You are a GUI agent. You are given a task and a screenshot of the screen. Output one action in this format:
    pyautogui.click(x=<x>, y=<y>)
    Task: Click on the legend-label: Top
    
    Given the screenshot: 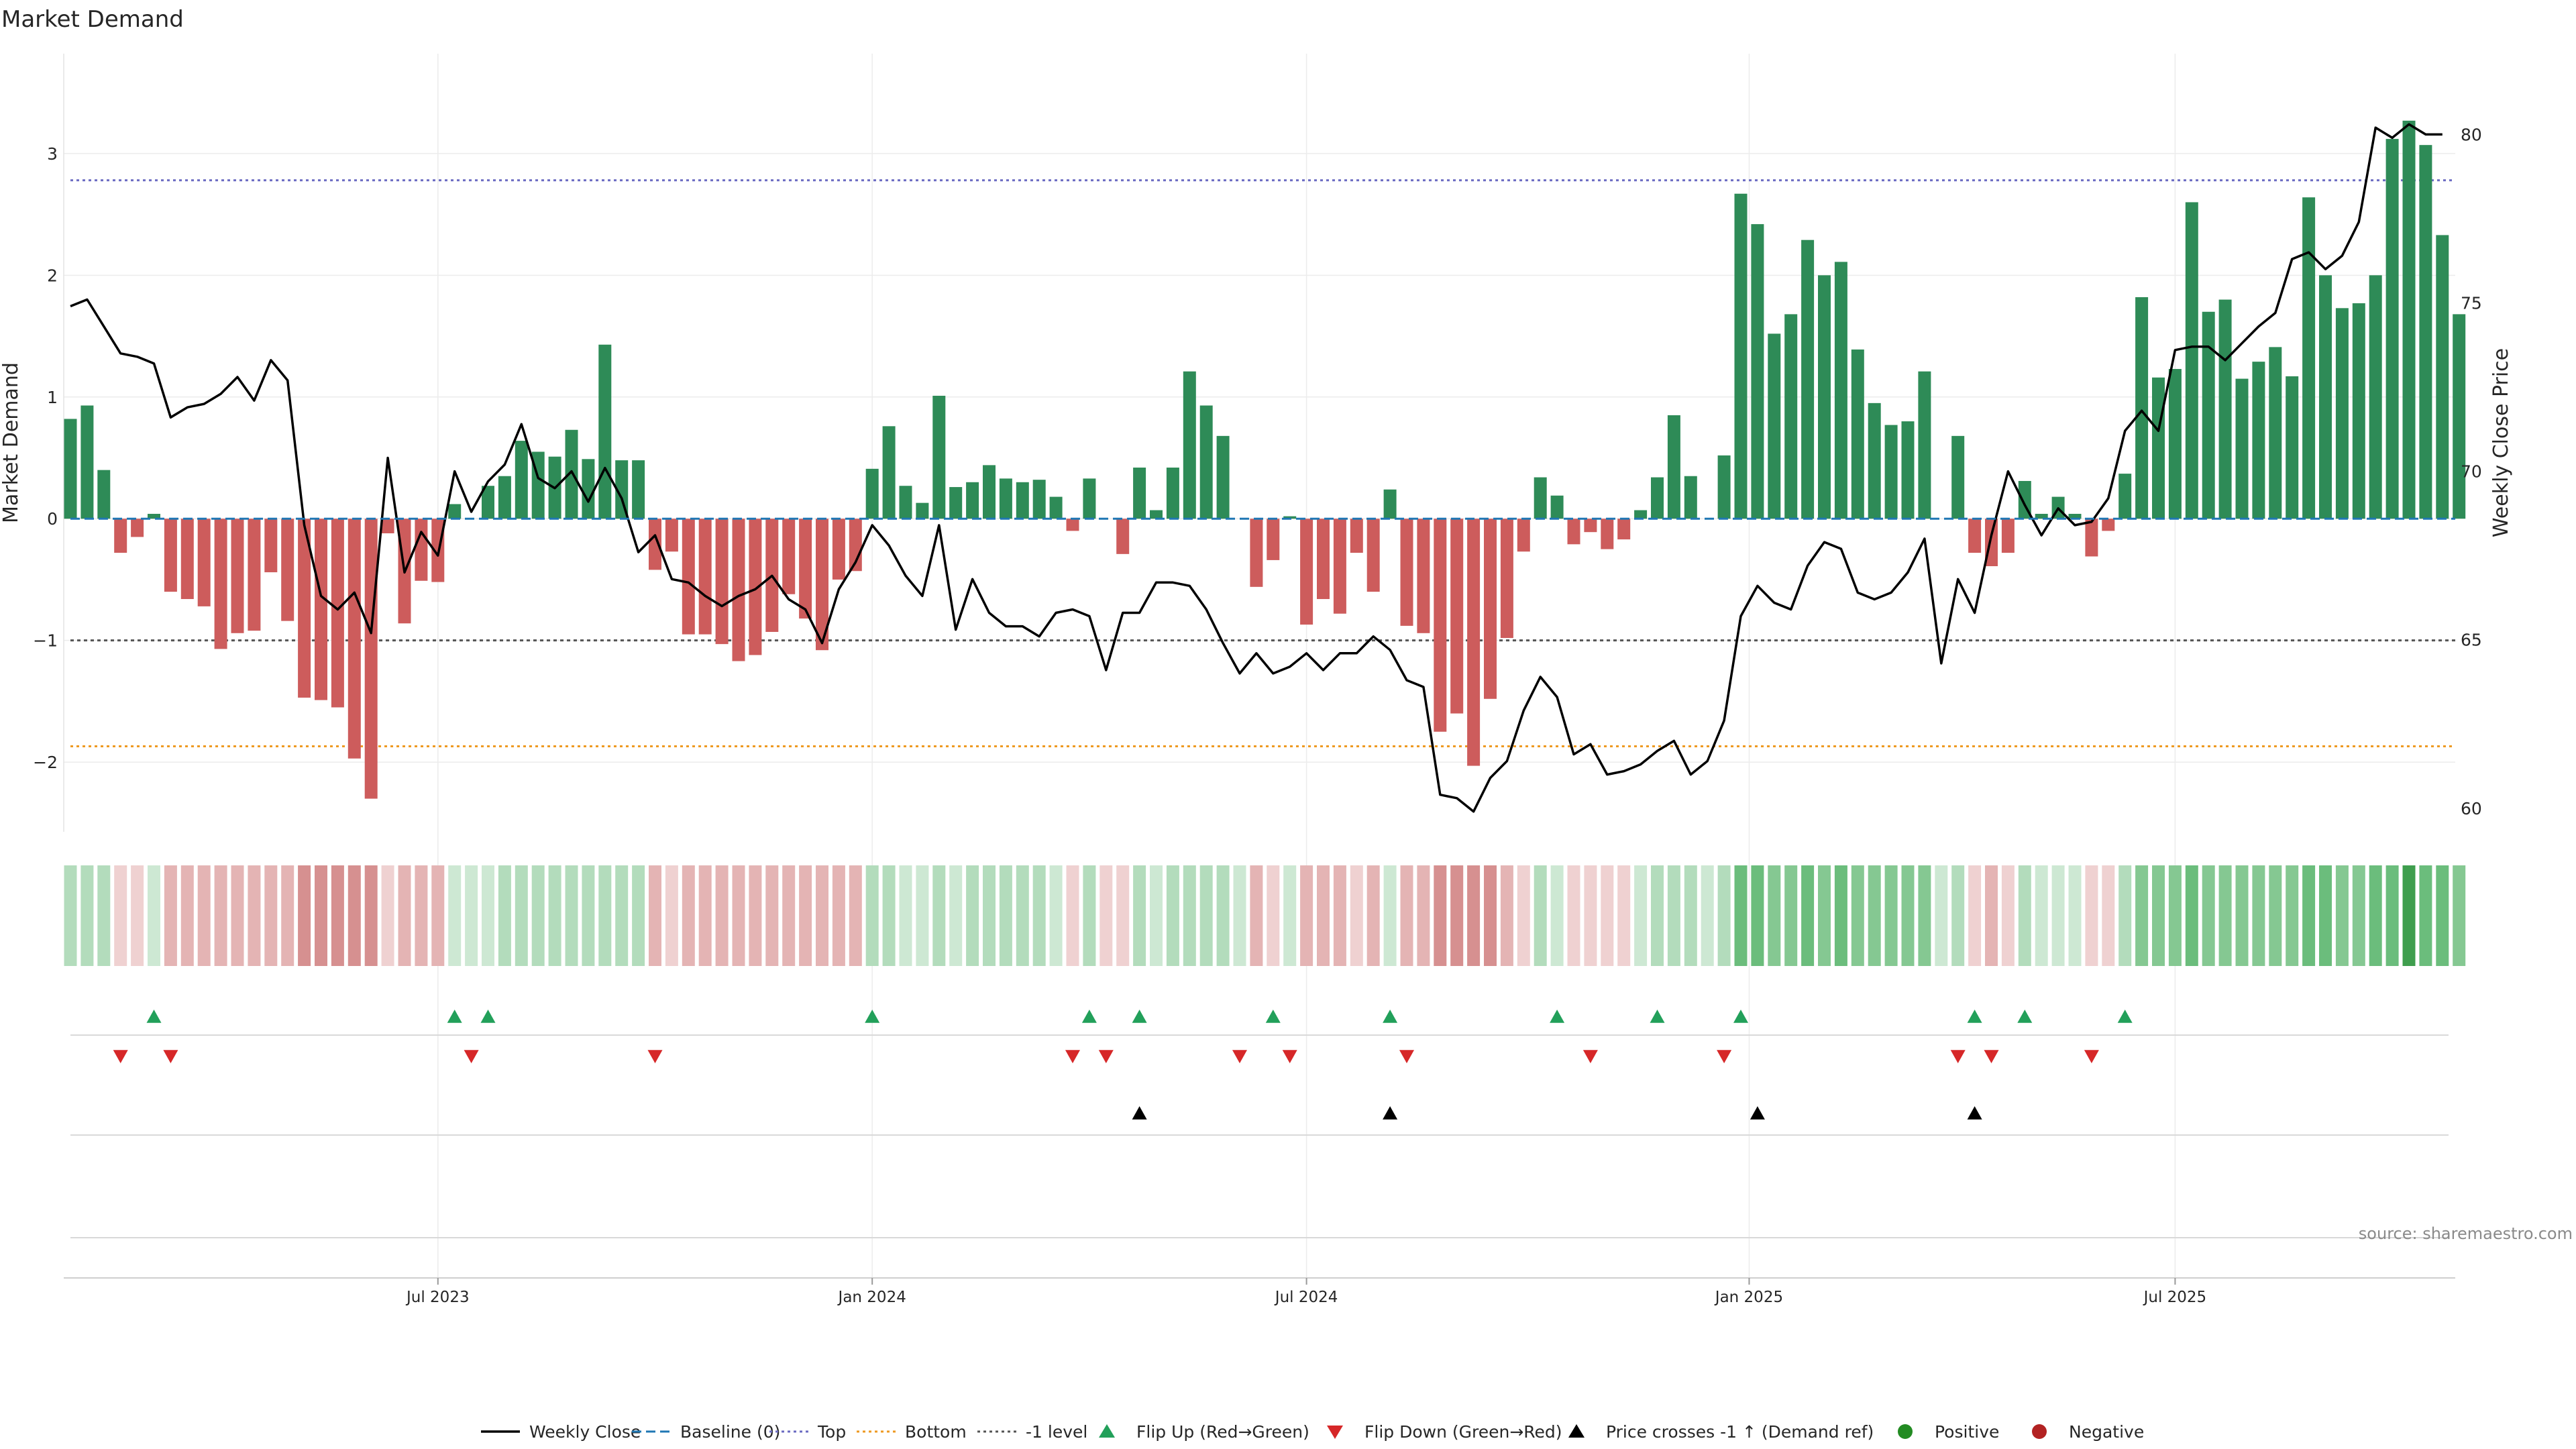 What is the action you would take?
    pyautogui.click(x=831, y=1432)
    